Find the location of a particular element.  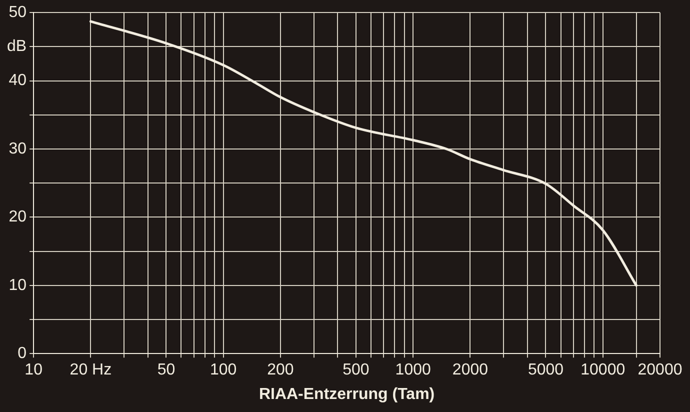

y-tick-label: dB is located at coordinates (16, 47).